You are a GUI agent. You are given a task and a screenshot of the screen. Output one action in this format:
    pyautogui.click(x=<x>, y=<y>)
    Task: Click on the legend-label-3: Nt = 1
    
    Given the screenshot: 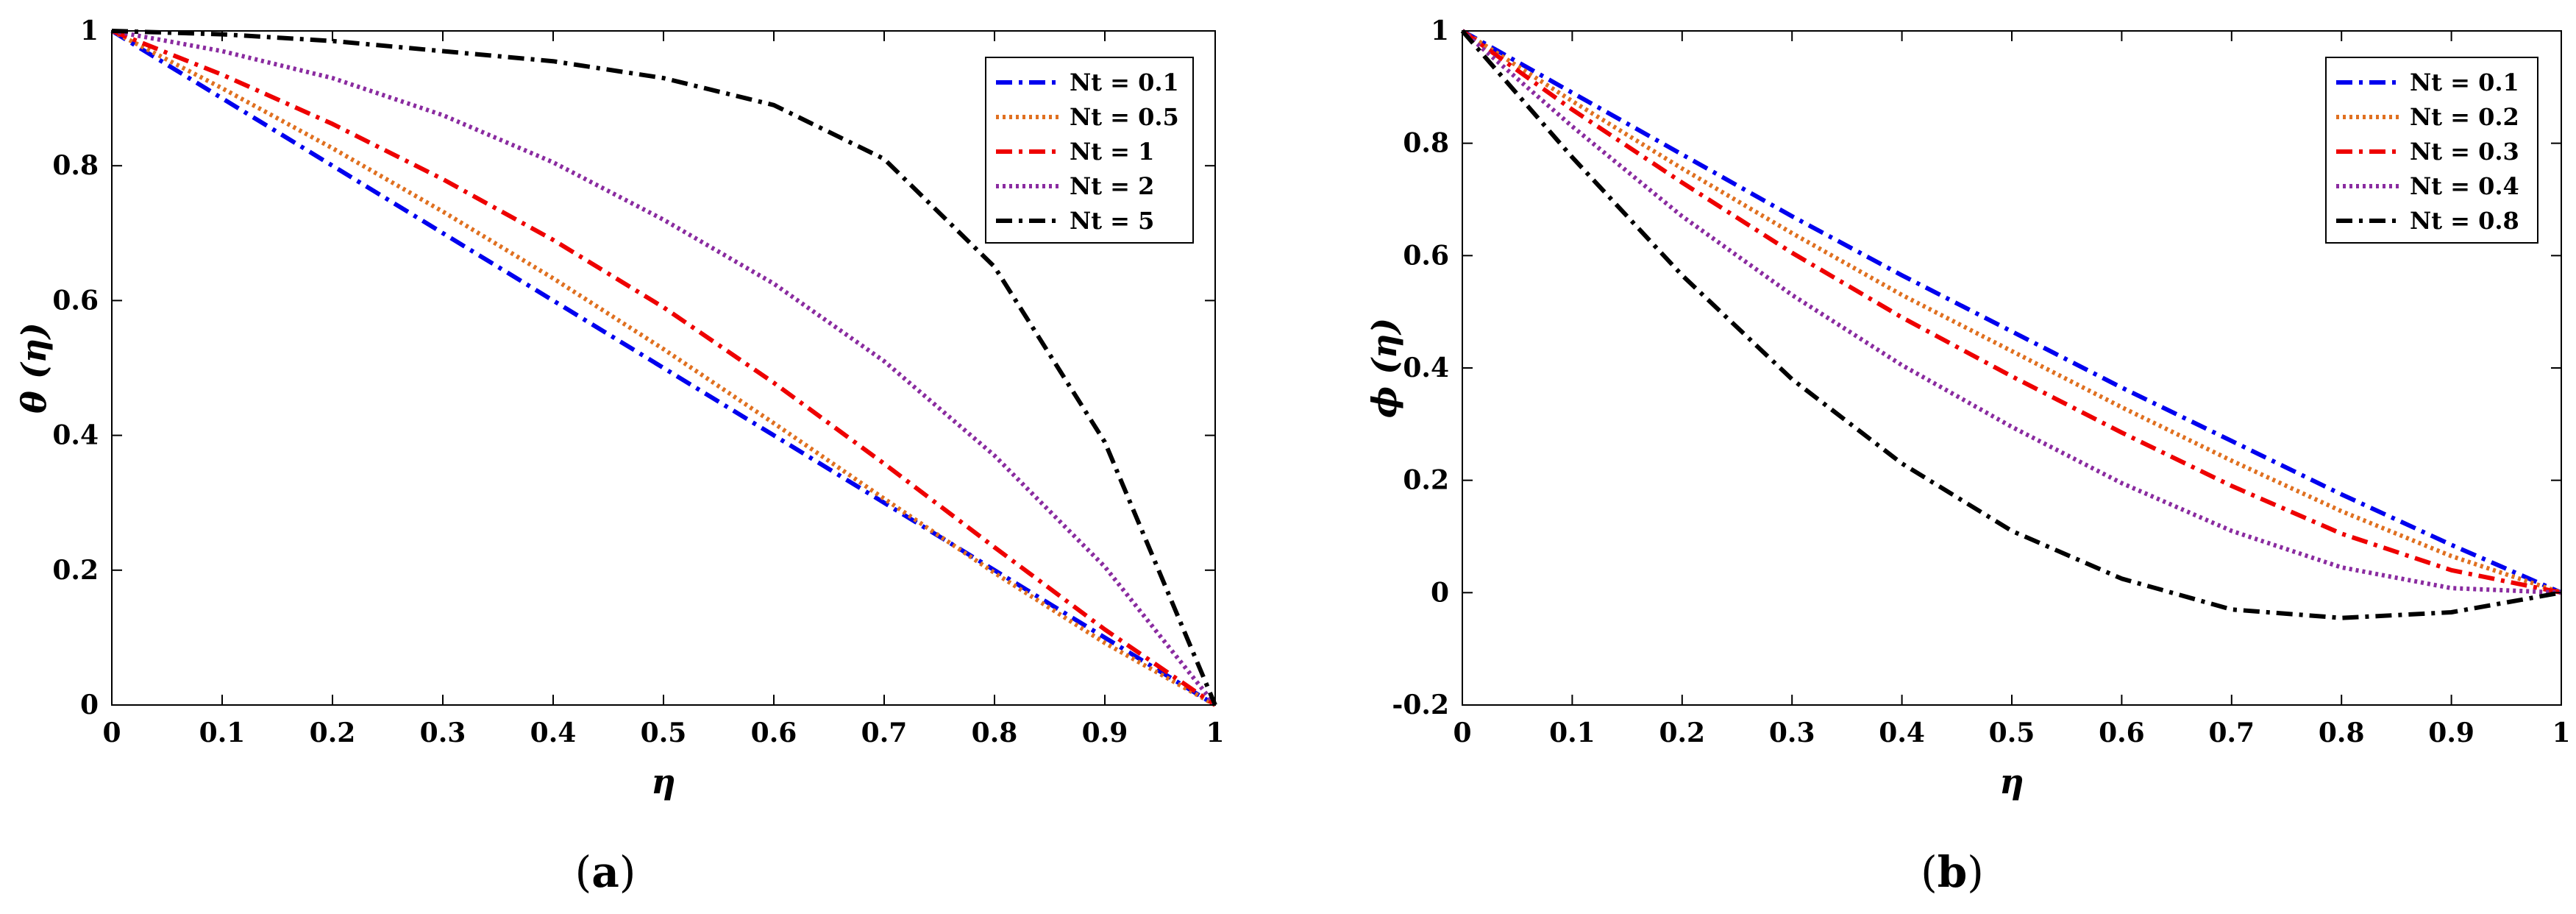 What is the action you would take?
    pyautogui.click(x=1112, y=152)
    